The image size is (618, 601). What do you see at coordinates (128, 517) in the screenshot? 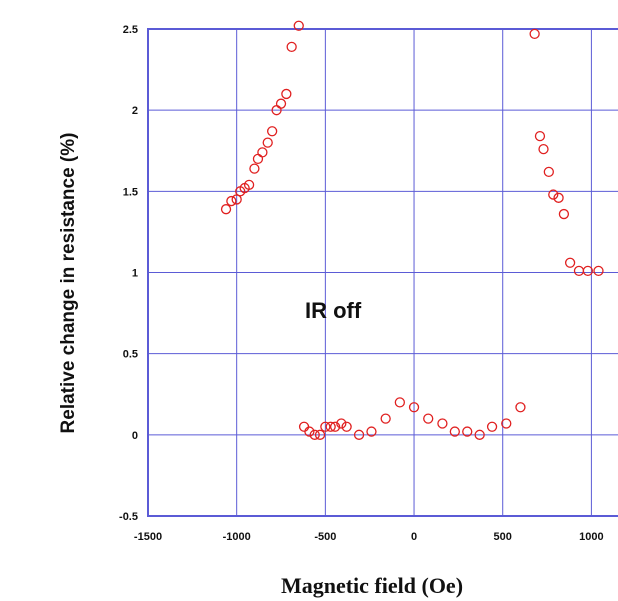
I see `y-tick-label: -0.5` at bounding box center [128, 517].